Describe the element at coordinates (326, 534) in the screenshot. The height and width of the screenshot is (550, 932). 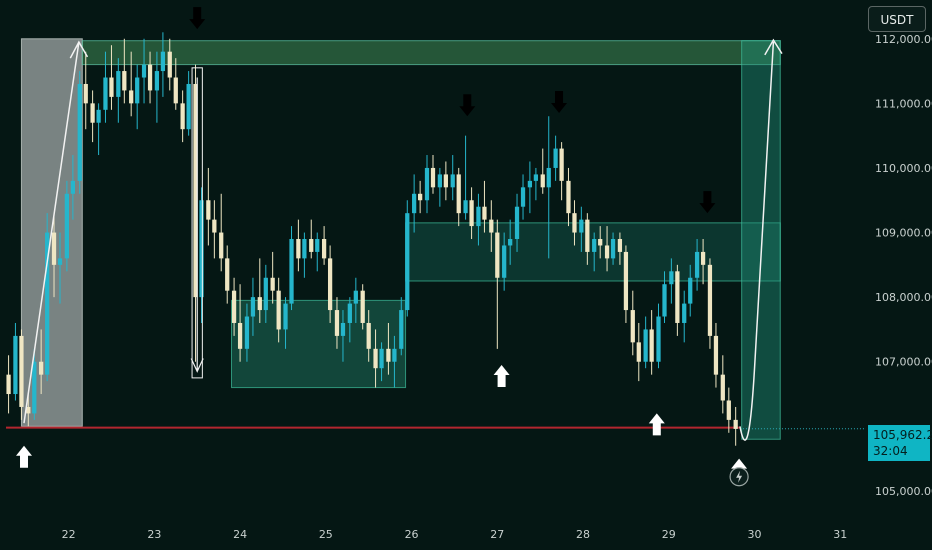
I see `x-tick-label: 25` at that location.